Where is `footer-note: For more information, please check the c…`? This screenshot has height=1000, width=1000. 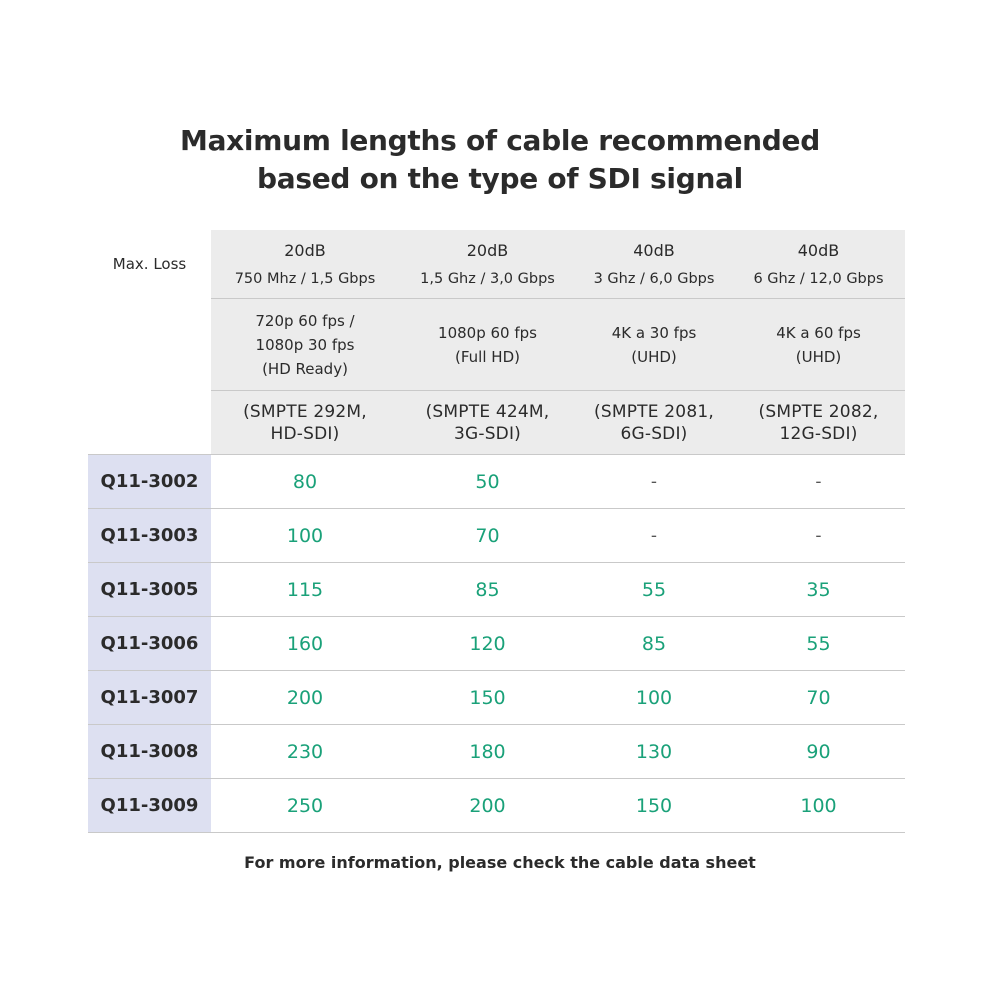 footer-note: For more information, please check the c… is located at coordinates (500, 862).